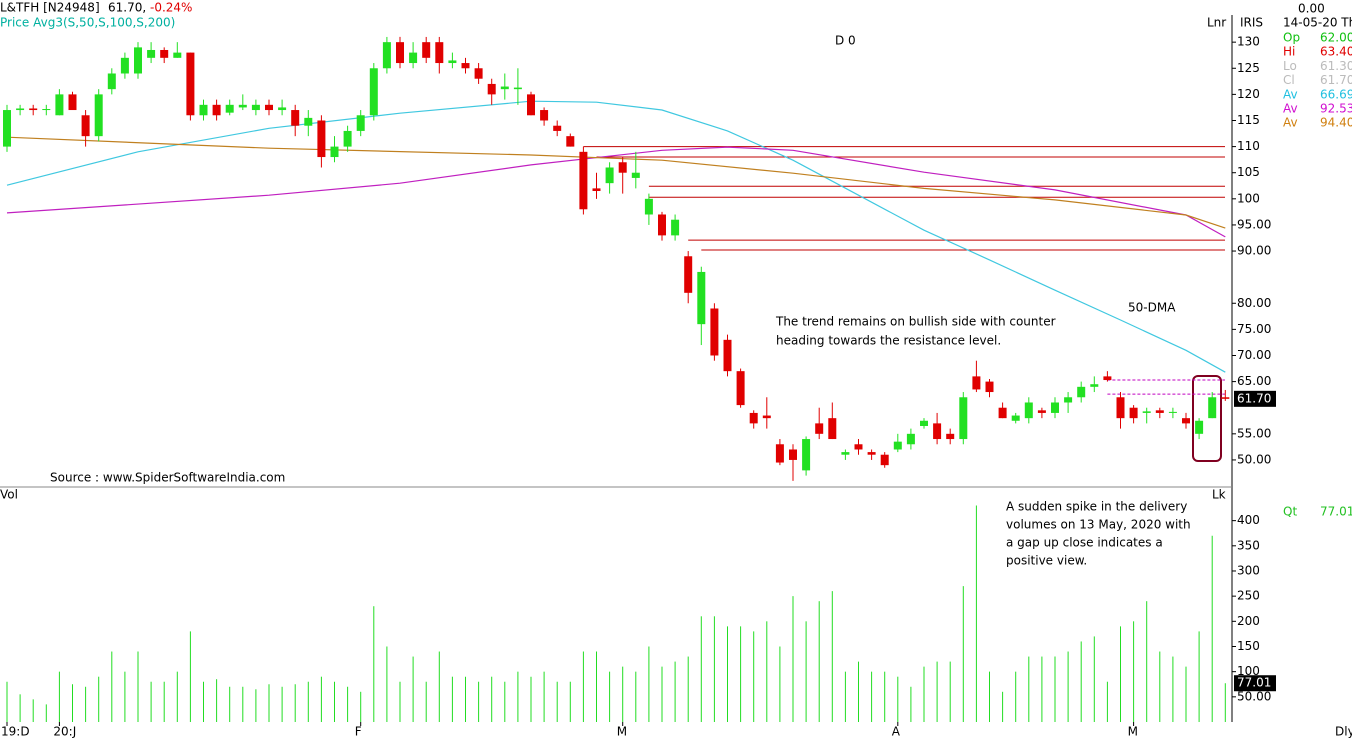 The height and width of the screenshot is (740, 1352). Describe the element at coordinates (1254, 459) in the screenshot. I see `y-tick-label: 50.00` at that location.